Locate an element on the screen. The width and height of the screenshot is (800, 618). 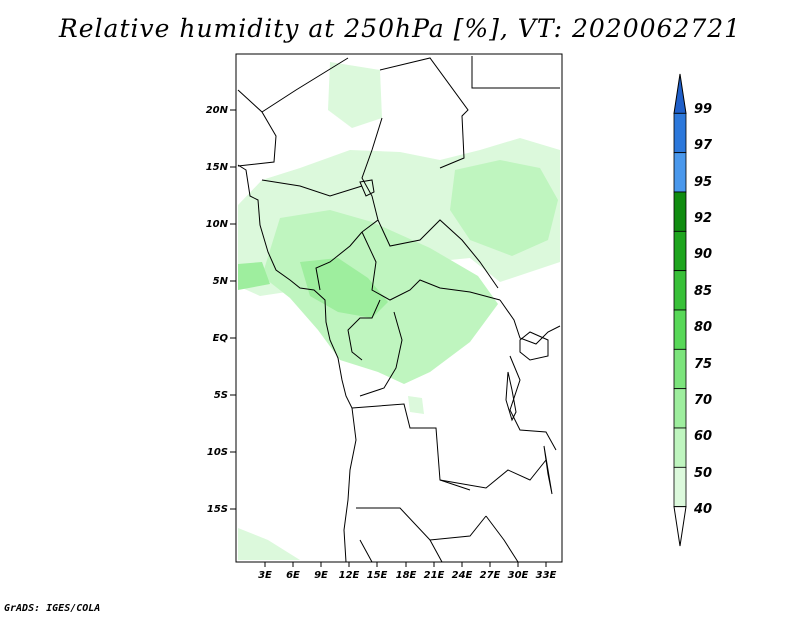
y-tick-label: EQ is located at coordinates (221, 338).